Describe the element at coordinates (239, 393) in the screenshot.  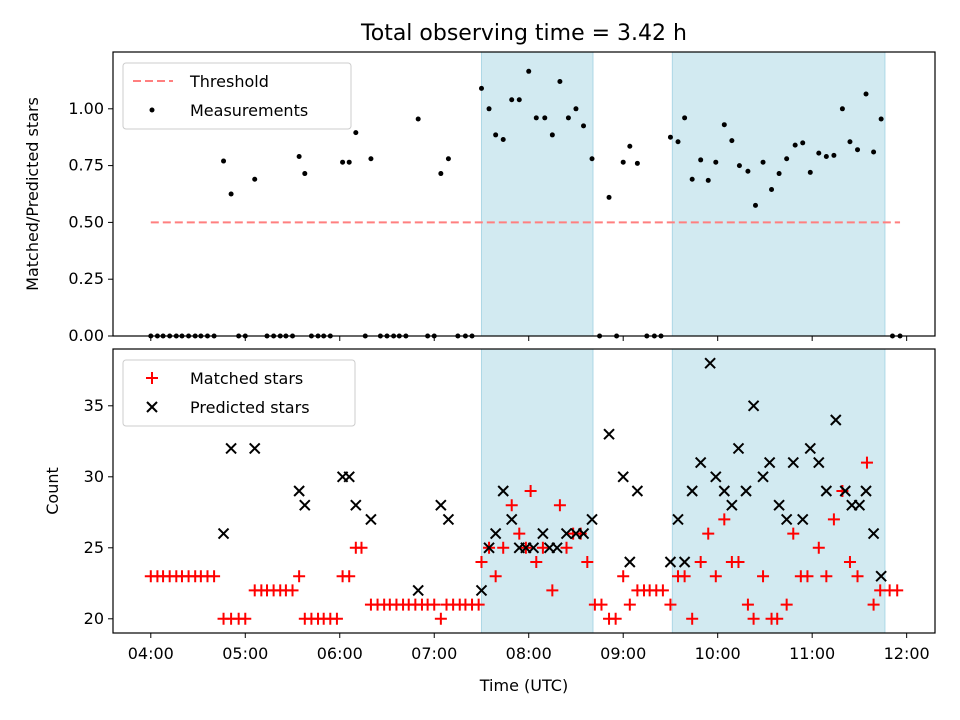
I see `bottom-legend: Matched stars Predicted stars` at that location.